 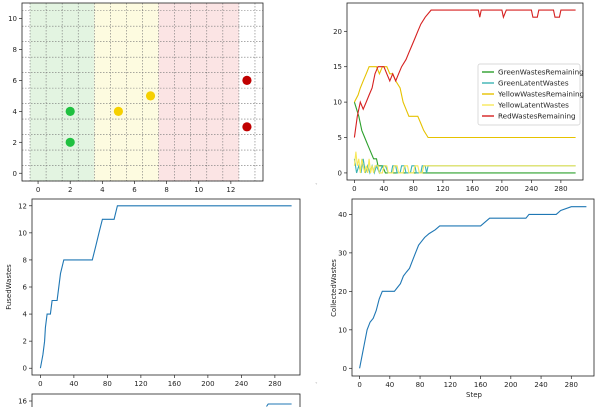 What do you see at coordinates (420, 385) in the screenshot?
I see `collected-xtick-label: 80` at bounding box center [420, 385].